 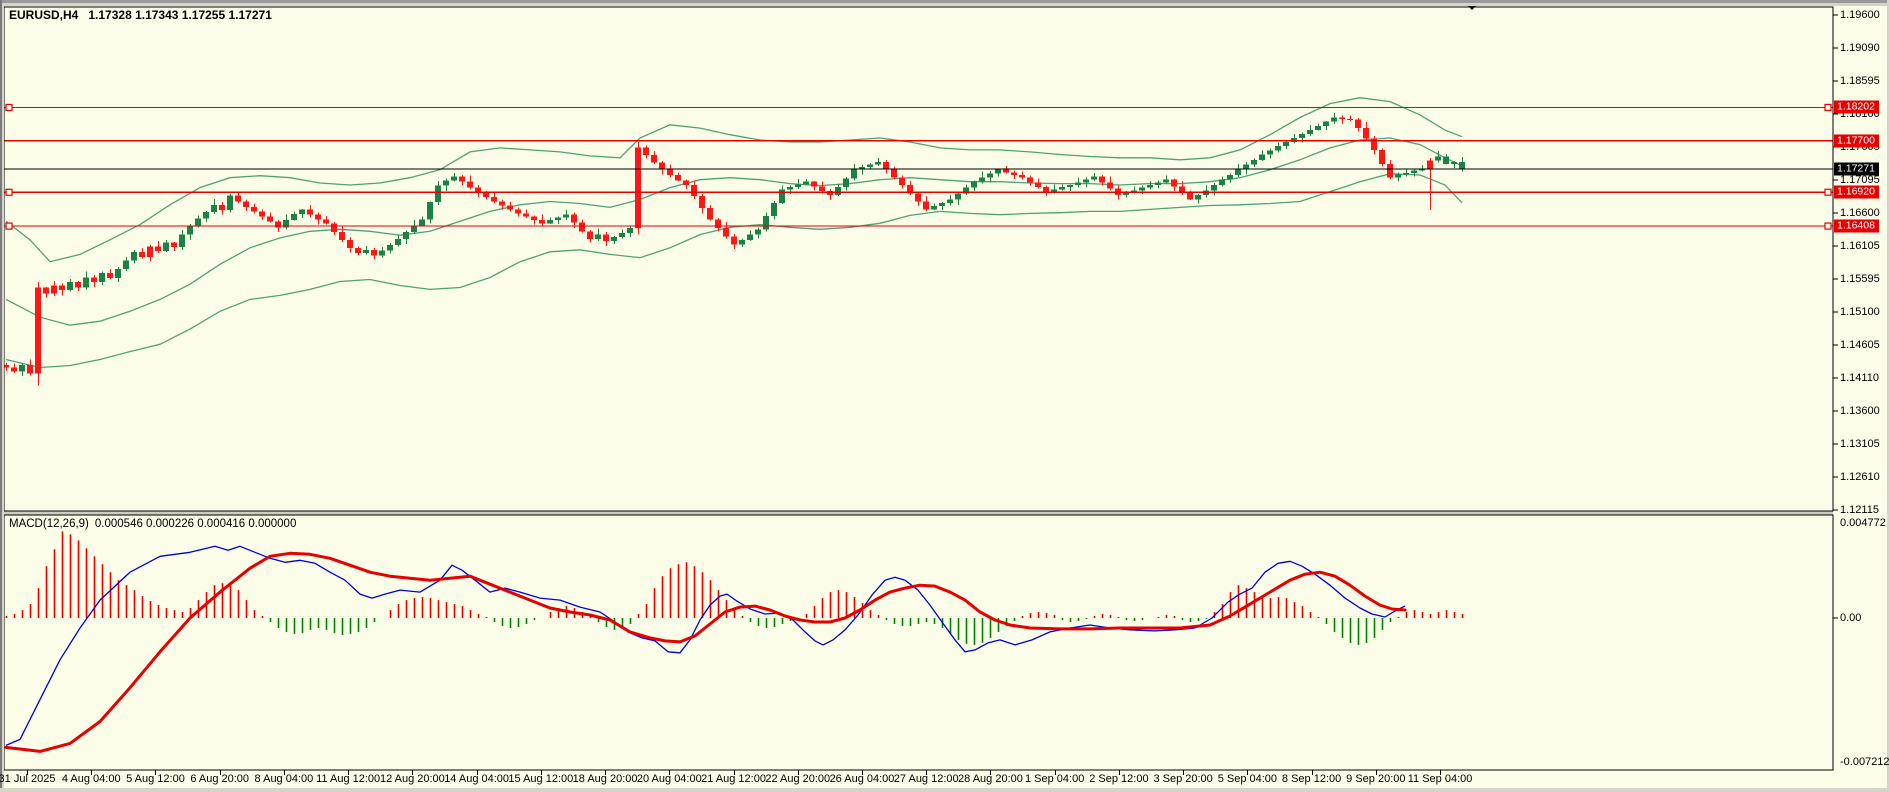 I want to click on panel-separator, so click(x=918, y=513).